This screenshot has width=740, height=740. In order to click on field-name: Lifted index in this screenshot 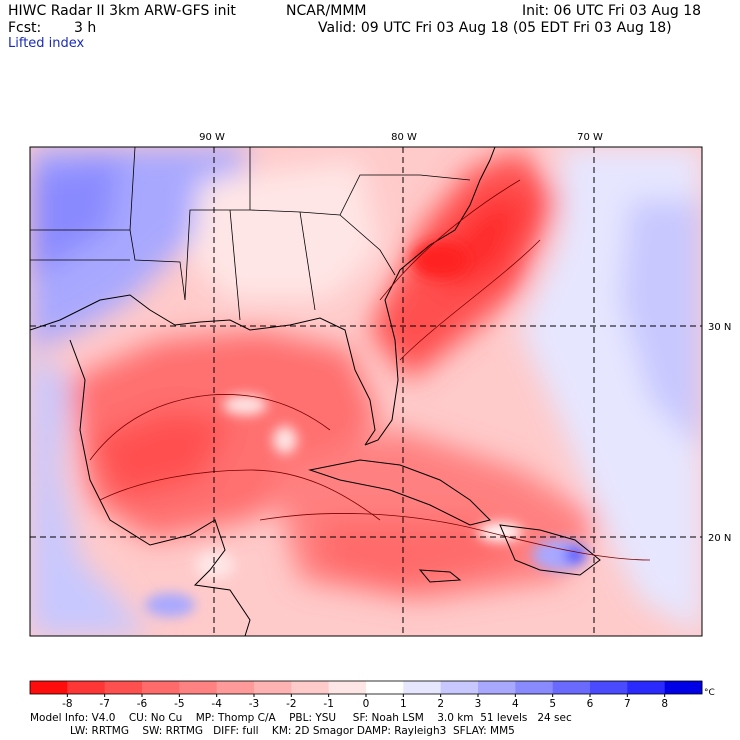, I will do `click(46, 43)`.